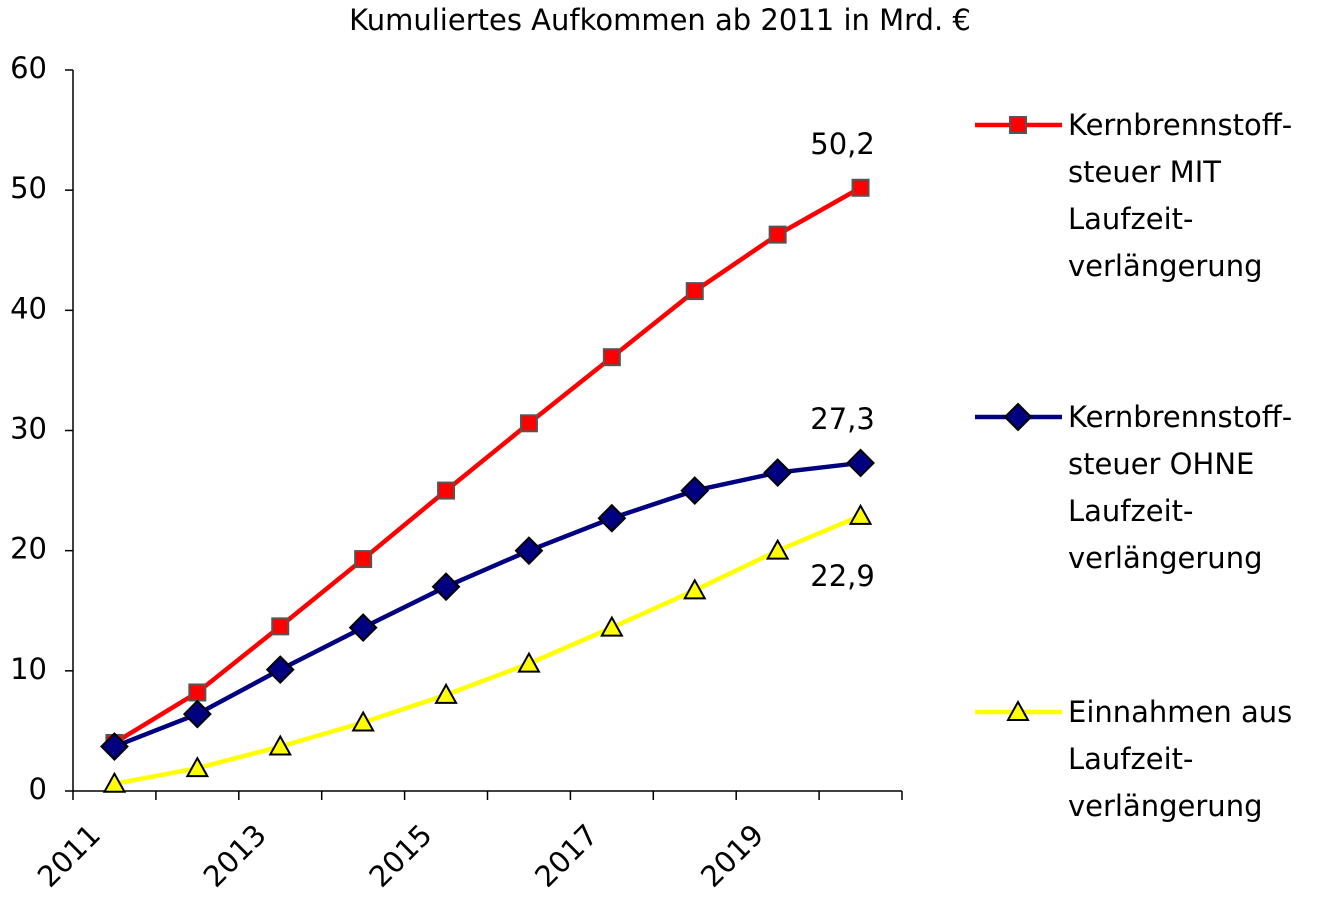 This screenshot has width=1339, height=912. Describe the element at coordinates (28, 188) in the screenshot. I see `y-tick-label: 50` at that location.